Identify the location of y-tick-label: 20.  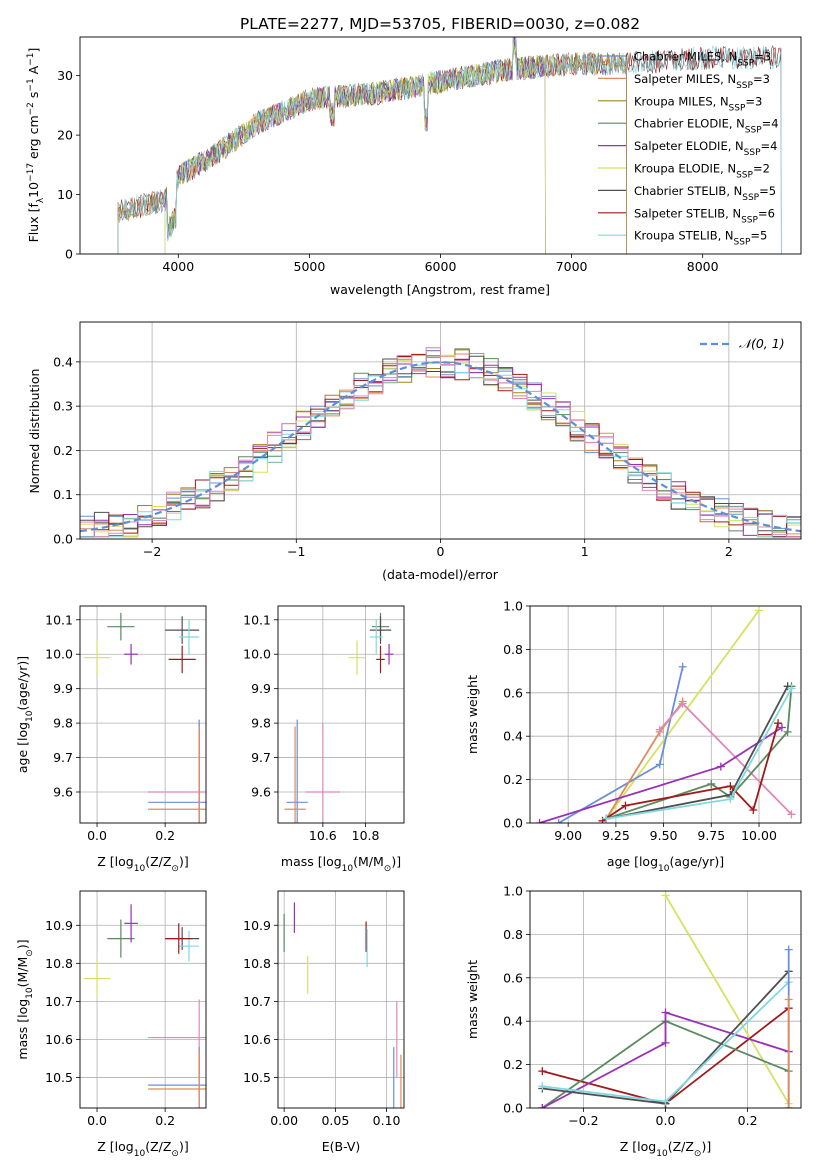
(65, 135).